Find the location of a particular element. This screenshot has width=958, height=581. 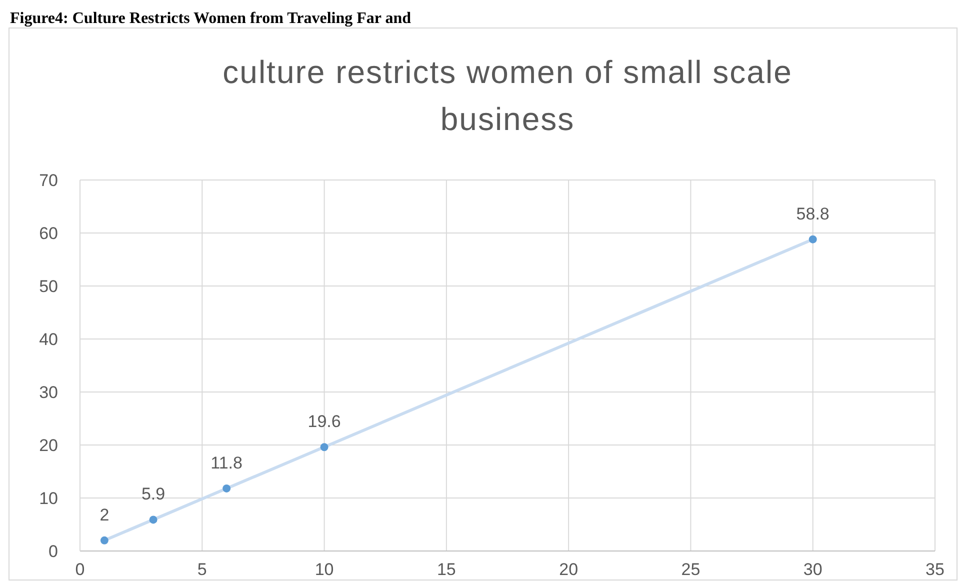

x-tick-label: 5 is located at coordinates (202, 569).